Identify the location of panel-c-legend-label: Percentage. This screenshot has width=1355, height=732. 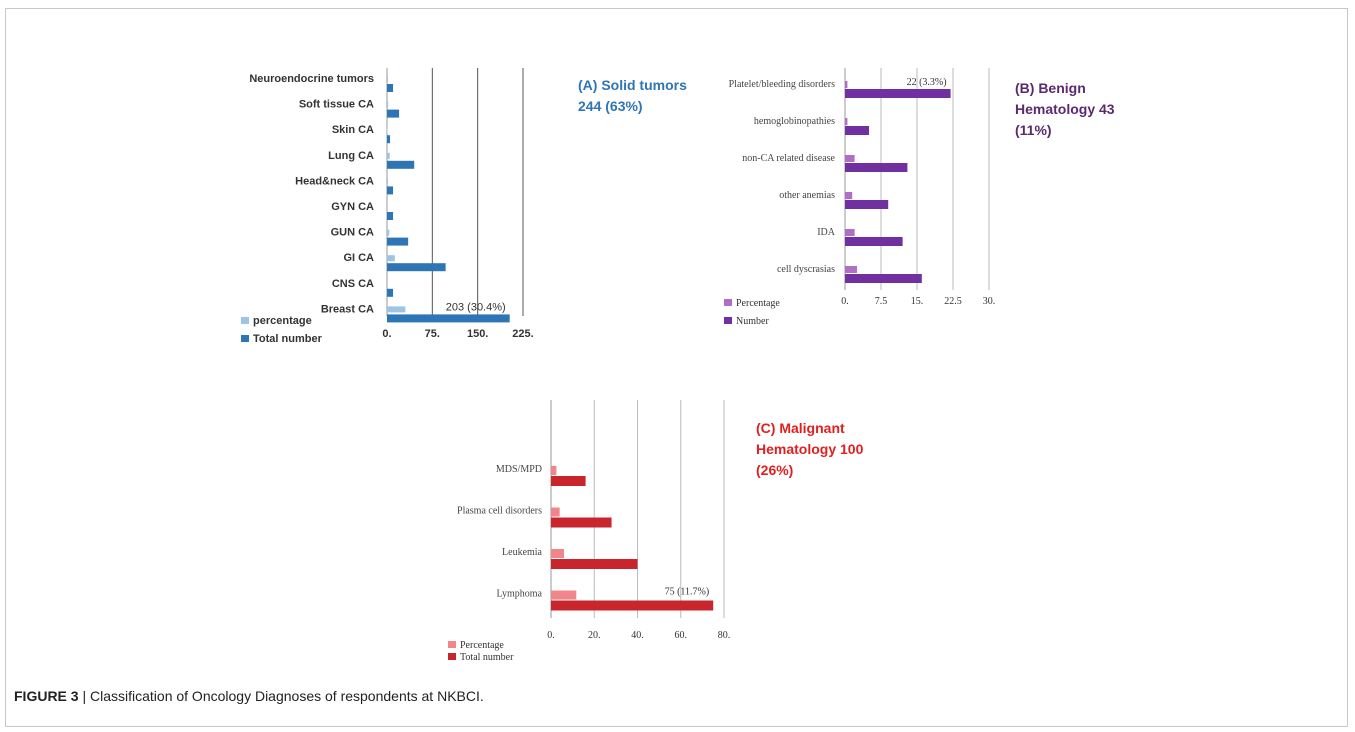
(482, 645).